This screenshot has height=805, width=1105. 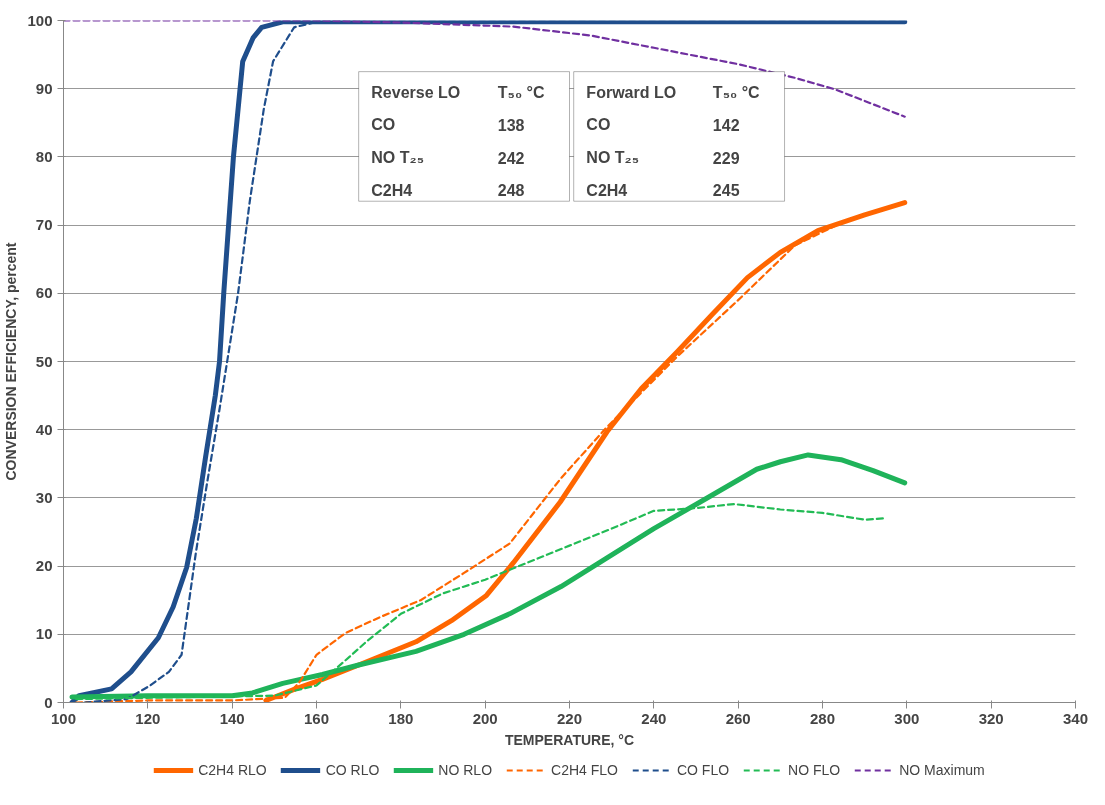 I want to click on x-tick-label: 340, so click(x=1075, y=718).